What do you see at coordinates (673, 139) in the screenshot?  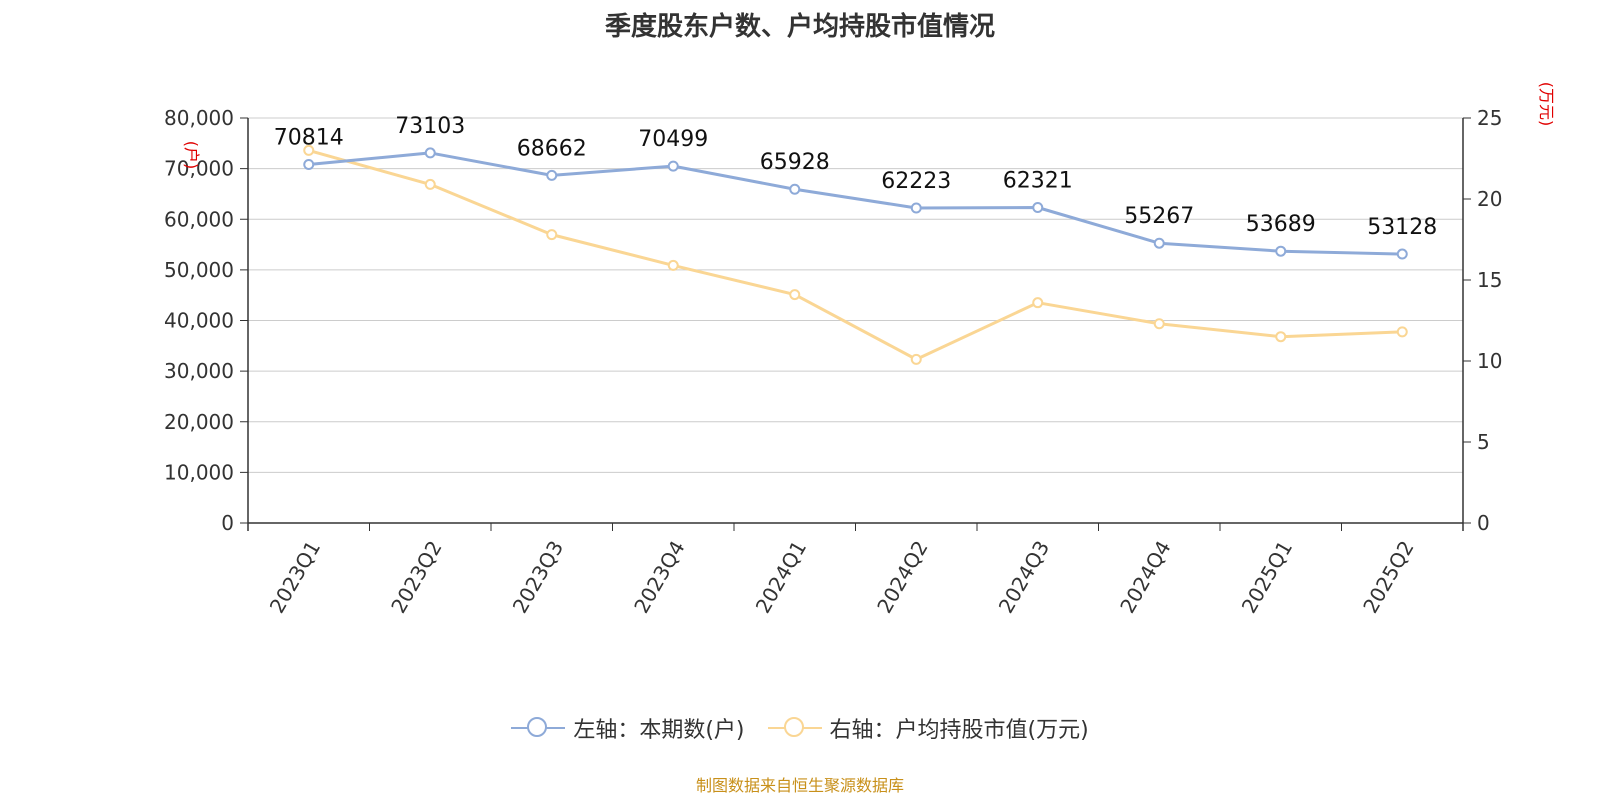 I see `data-label: 70499` at bounding box center [673, 139].